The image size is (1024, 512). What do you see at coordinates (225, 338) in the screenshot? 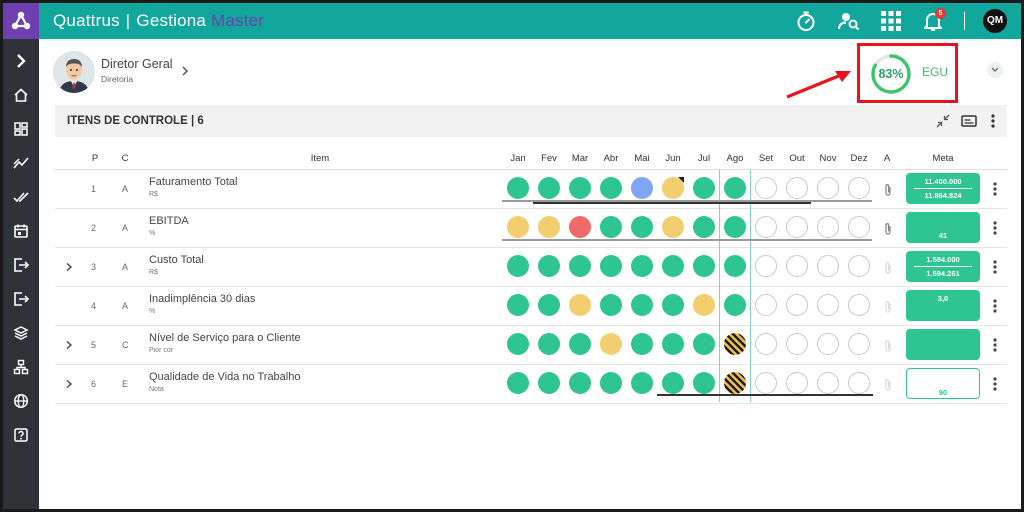
I see `row-item-name: Nível de Serviço para o Cliente` at bounding box center [225, 338].